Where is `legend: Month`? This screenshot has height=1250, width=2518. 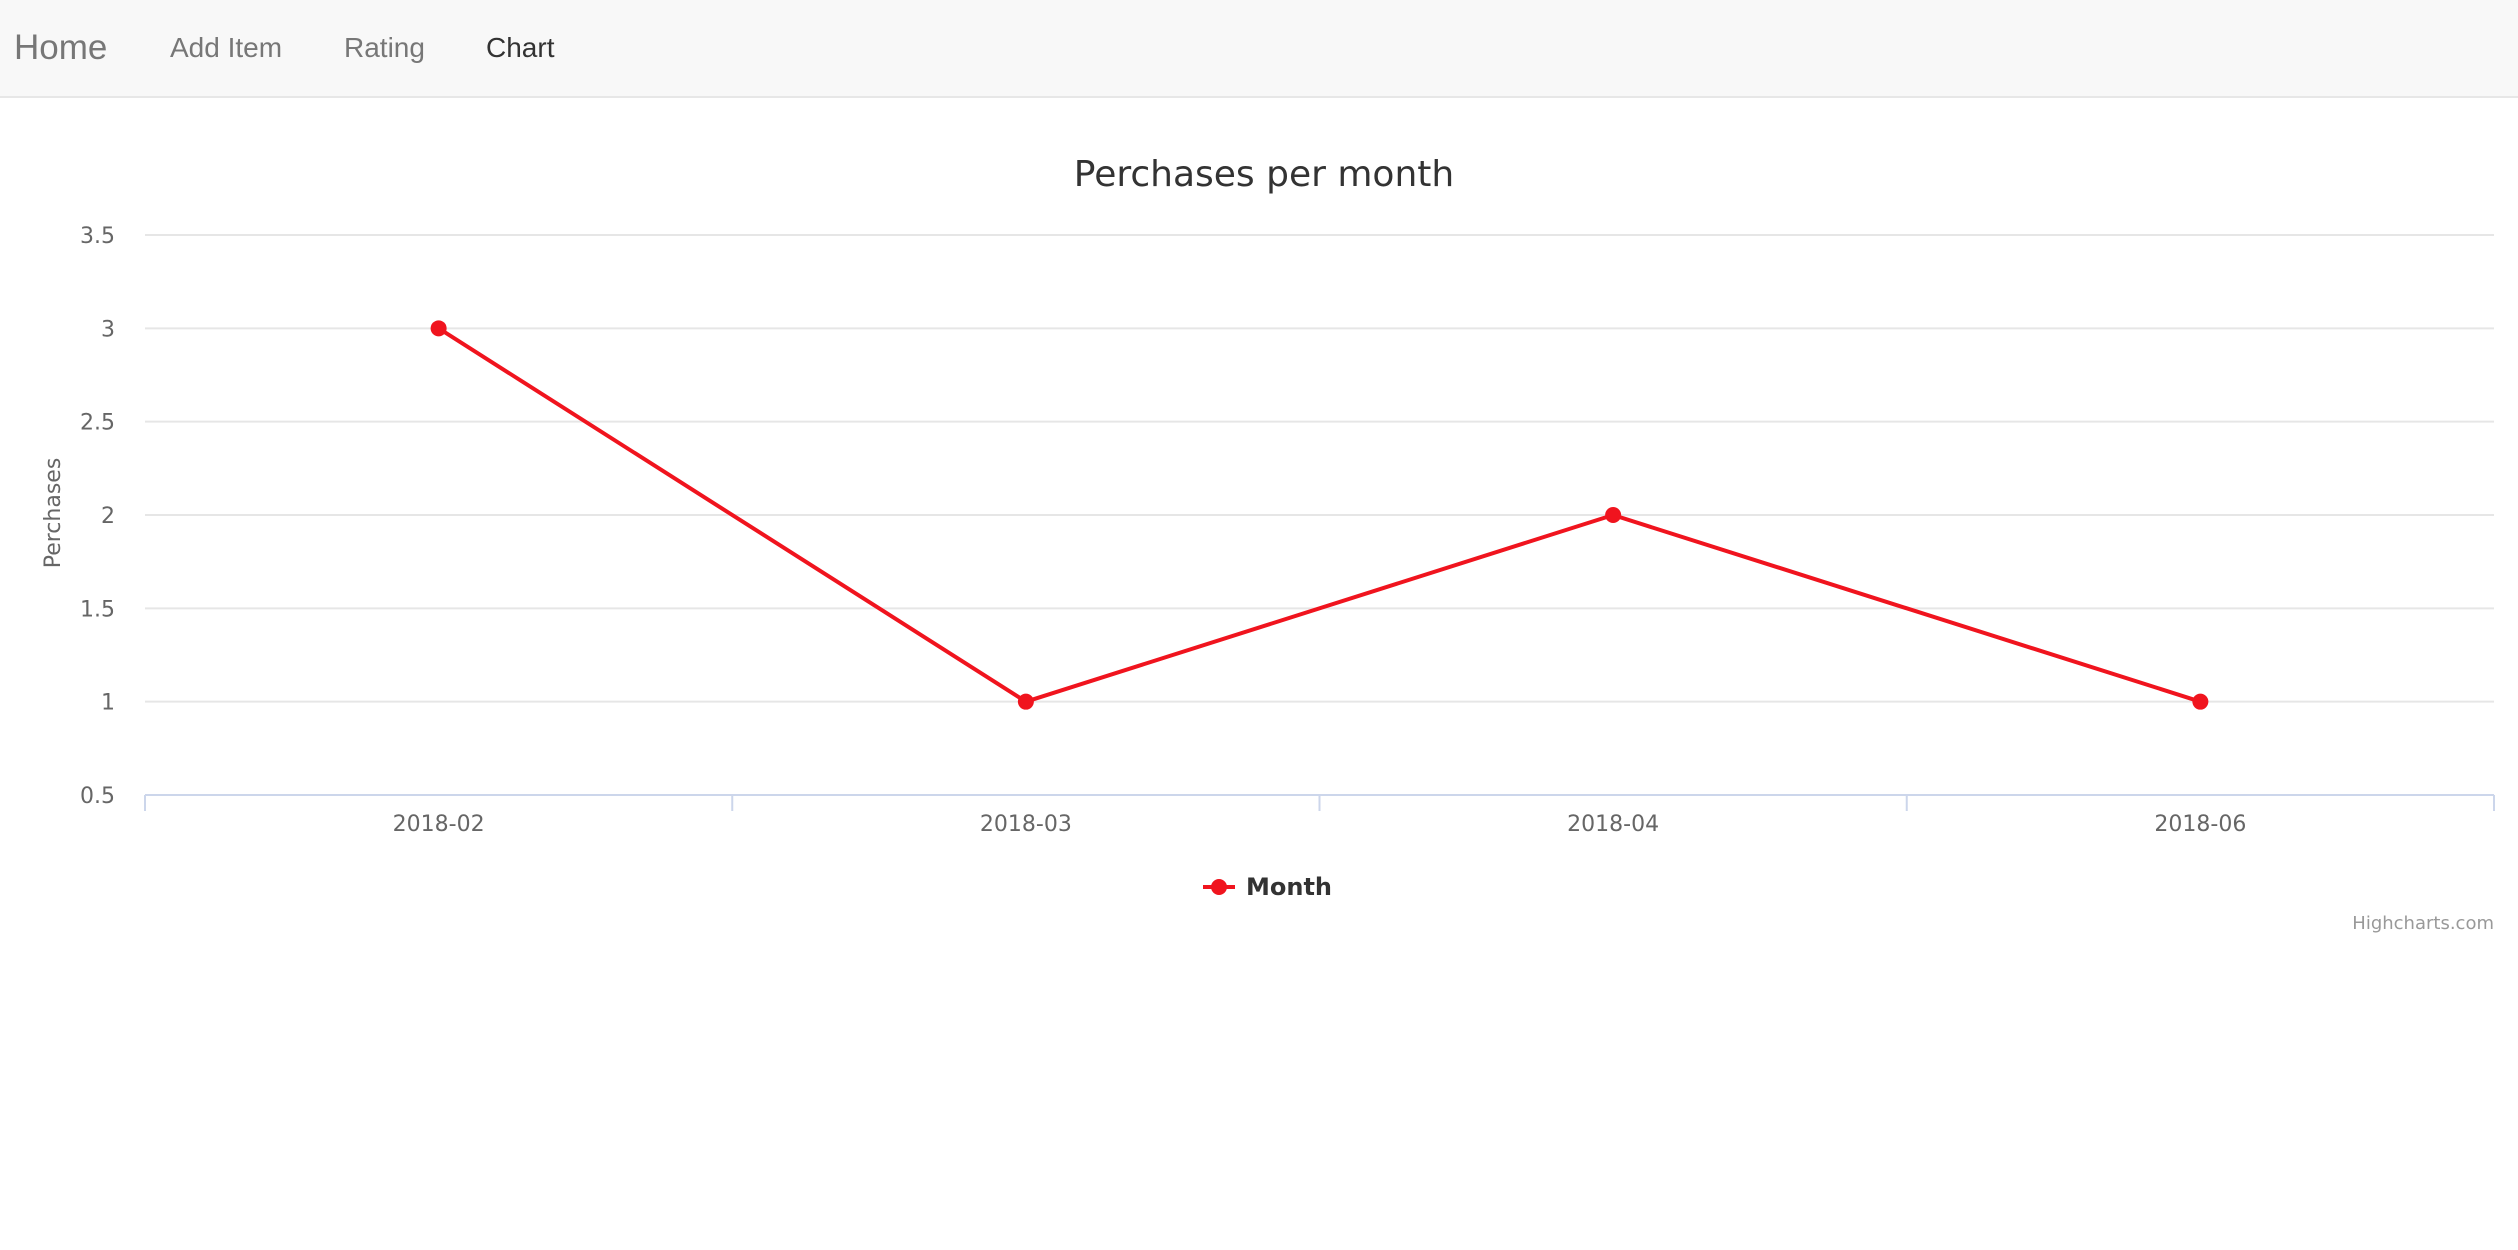 legend: Month is located at coordinates (1267, 887).